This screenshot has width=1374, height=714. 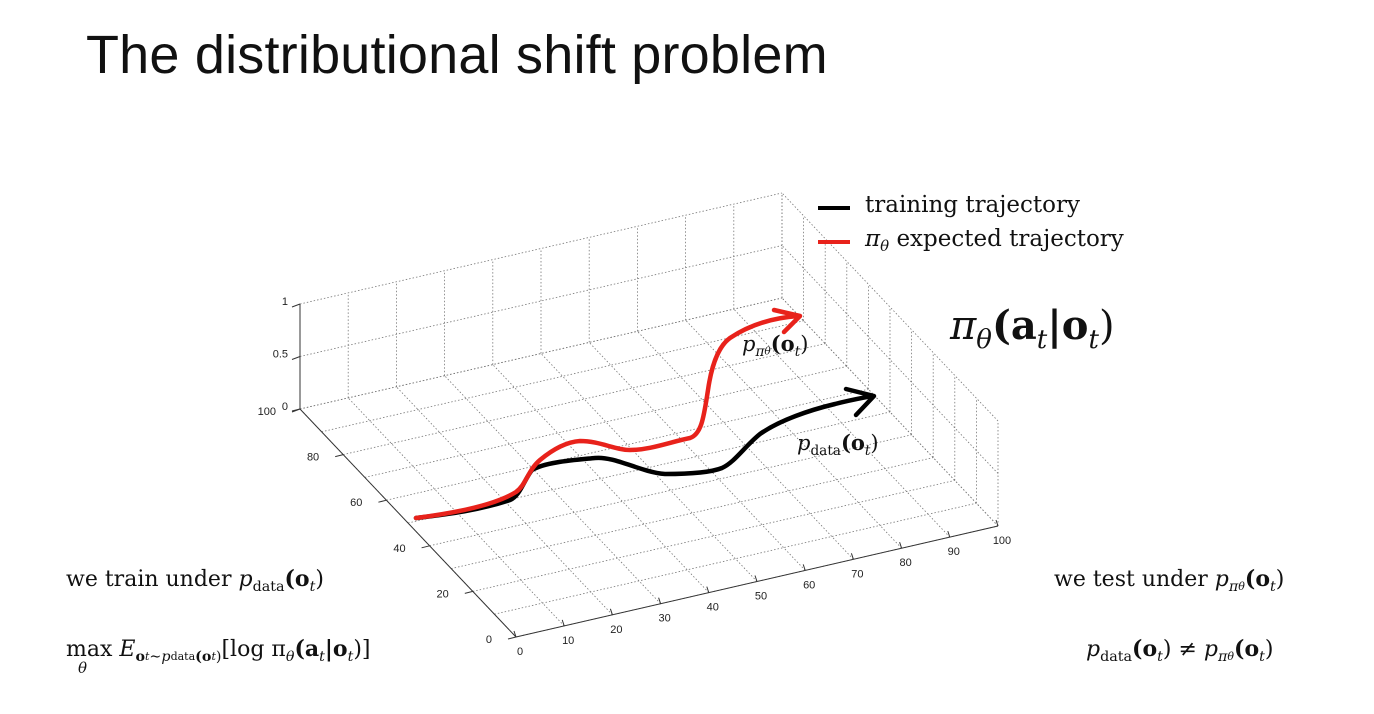 What do you see at coordinates (1010, 239) in the screenshot?
I see `legend-label-expected: expected trajectory` at bounding box center [1010, 239].